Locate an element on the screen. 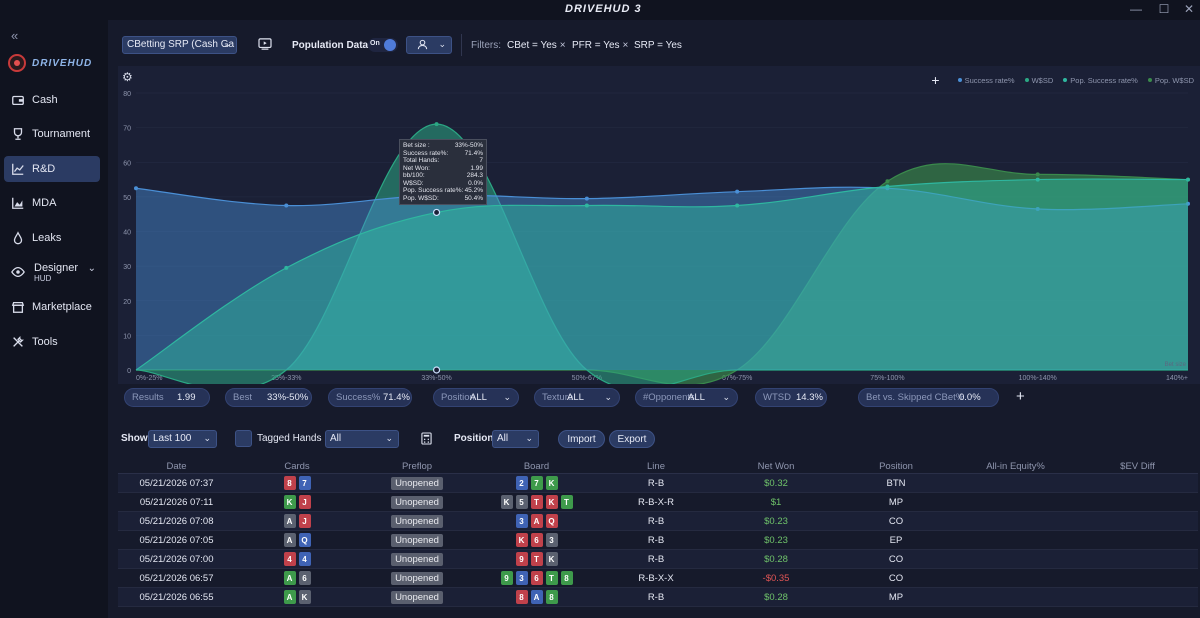 The image size is (1200, 618). legend-item: Pop. W$SD is located at coordinates (1170, 80).